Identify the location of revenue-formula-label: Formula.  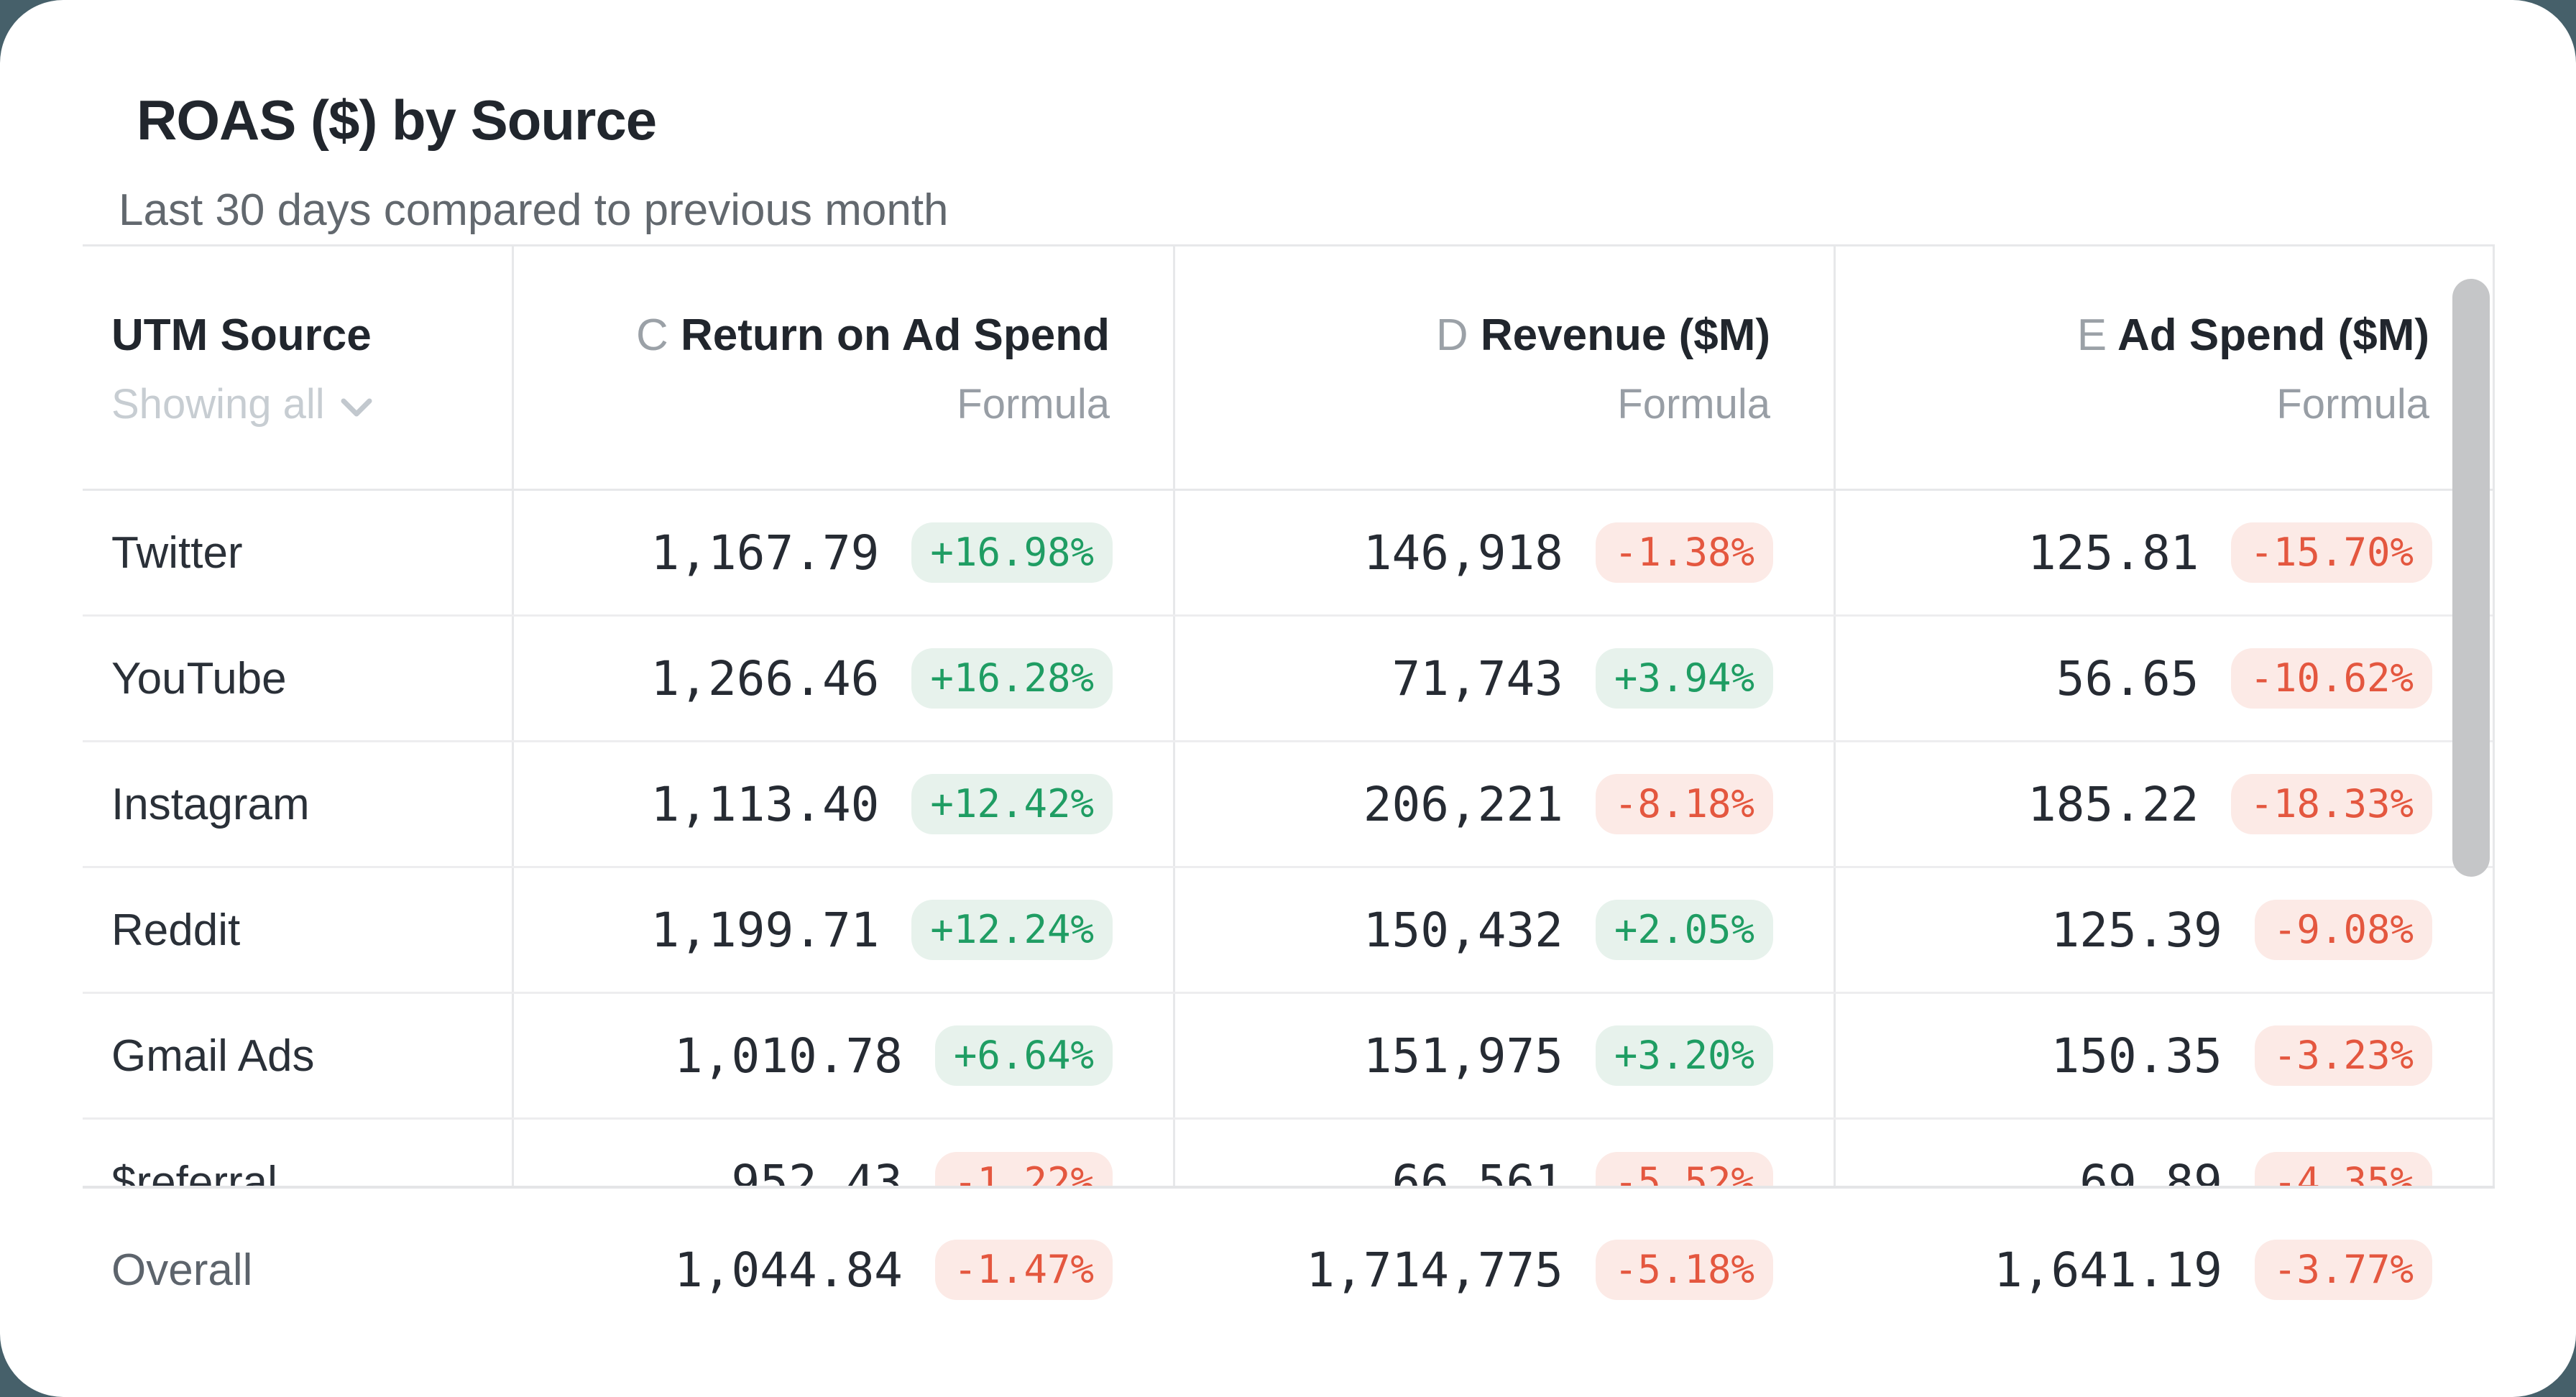
(1693, 405).